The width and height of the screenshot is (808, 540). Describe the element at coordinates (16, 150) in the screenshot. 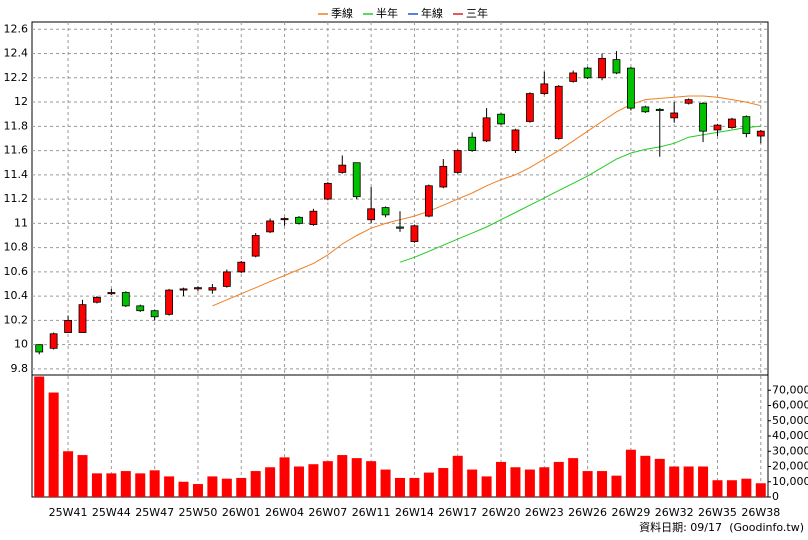

I see `y-tick-label: 11.6` at that location.